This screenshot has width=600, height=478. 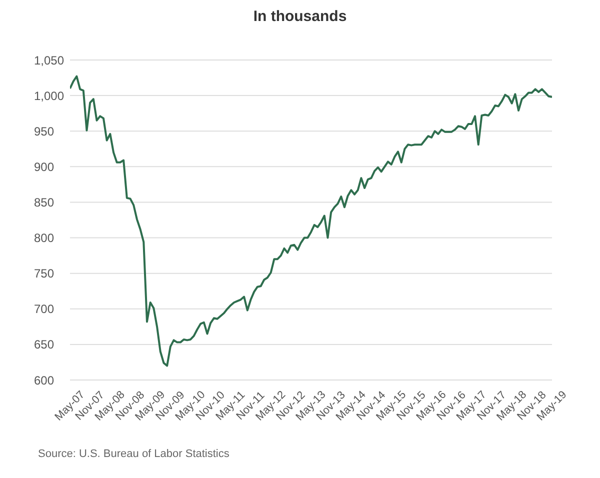 I want to click on chart-title: In thousands, so click(x=300, y=17).